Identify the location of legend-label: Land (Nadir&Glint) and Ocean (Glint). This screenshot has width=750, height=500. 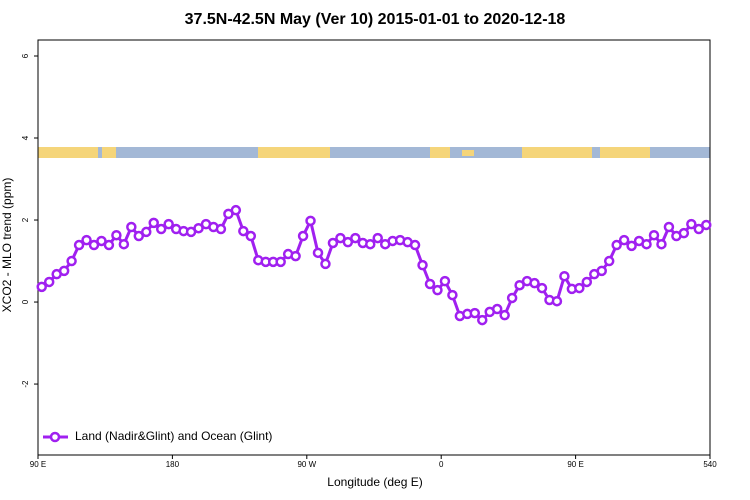
(173, 436).